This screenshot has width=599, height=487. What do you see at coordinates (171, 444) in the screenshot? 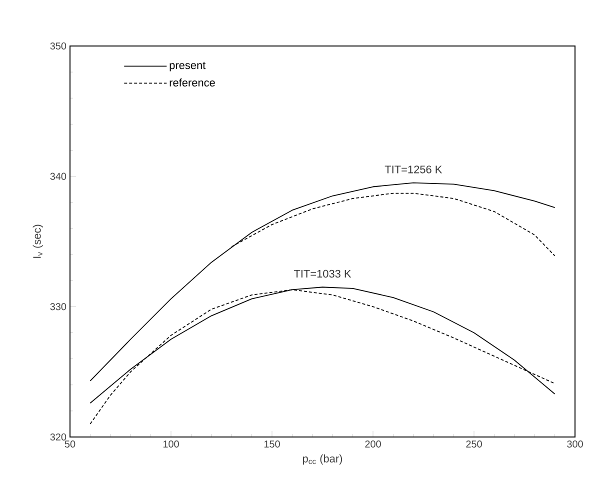
I see `x-tick-label: 100` at bounding box center [171, 444].